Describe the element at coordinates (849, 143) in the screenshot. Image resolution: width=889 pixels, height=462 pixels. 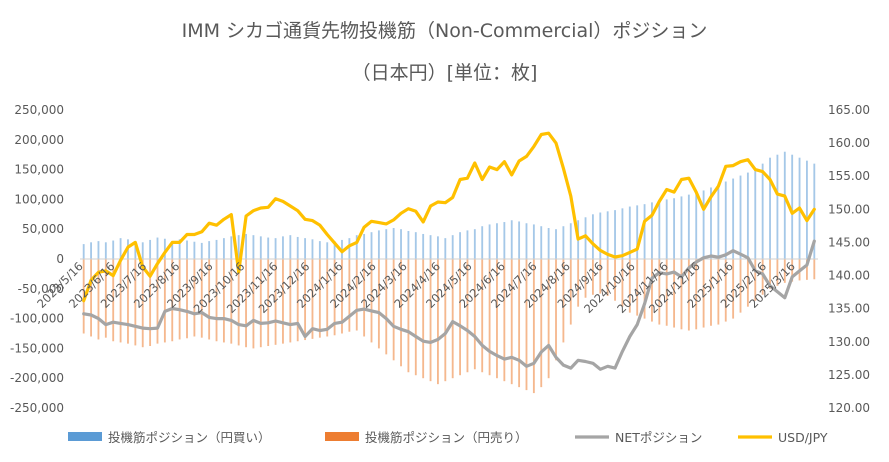
I see `right-axis-tick-label: 160.00` at that location.